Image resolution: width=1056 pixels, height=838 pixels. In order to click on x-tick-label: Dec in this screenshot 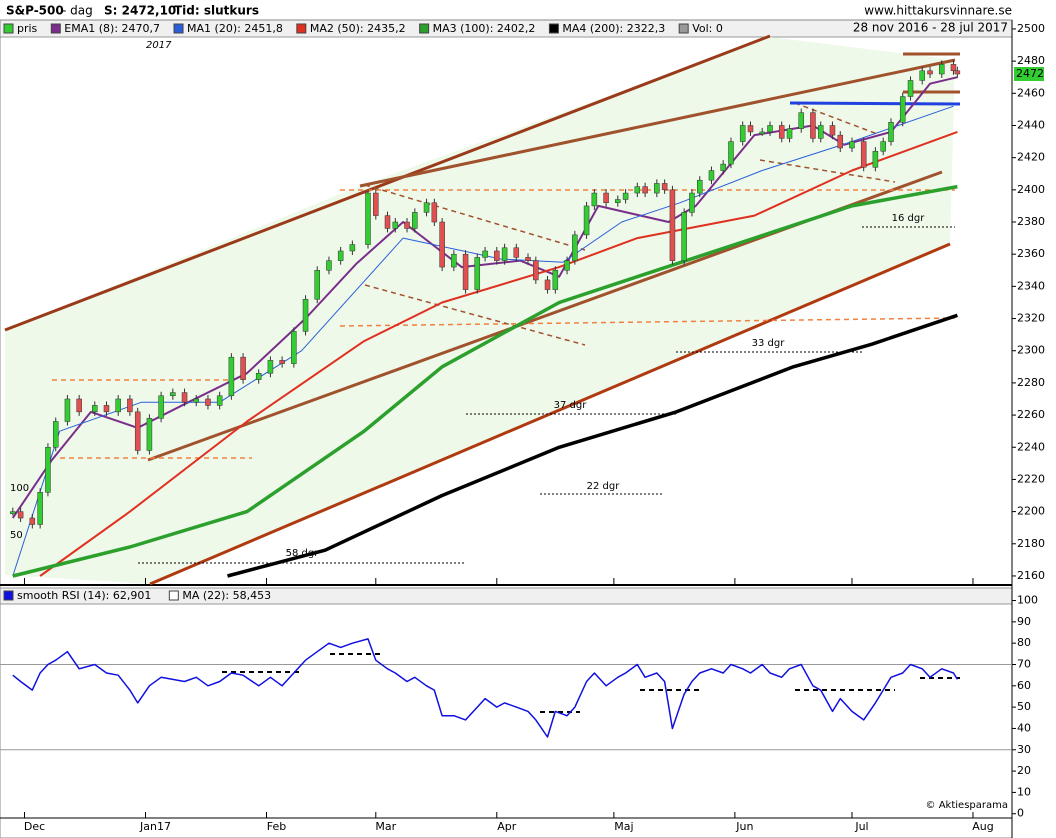, I will do `click(34, 826)`.